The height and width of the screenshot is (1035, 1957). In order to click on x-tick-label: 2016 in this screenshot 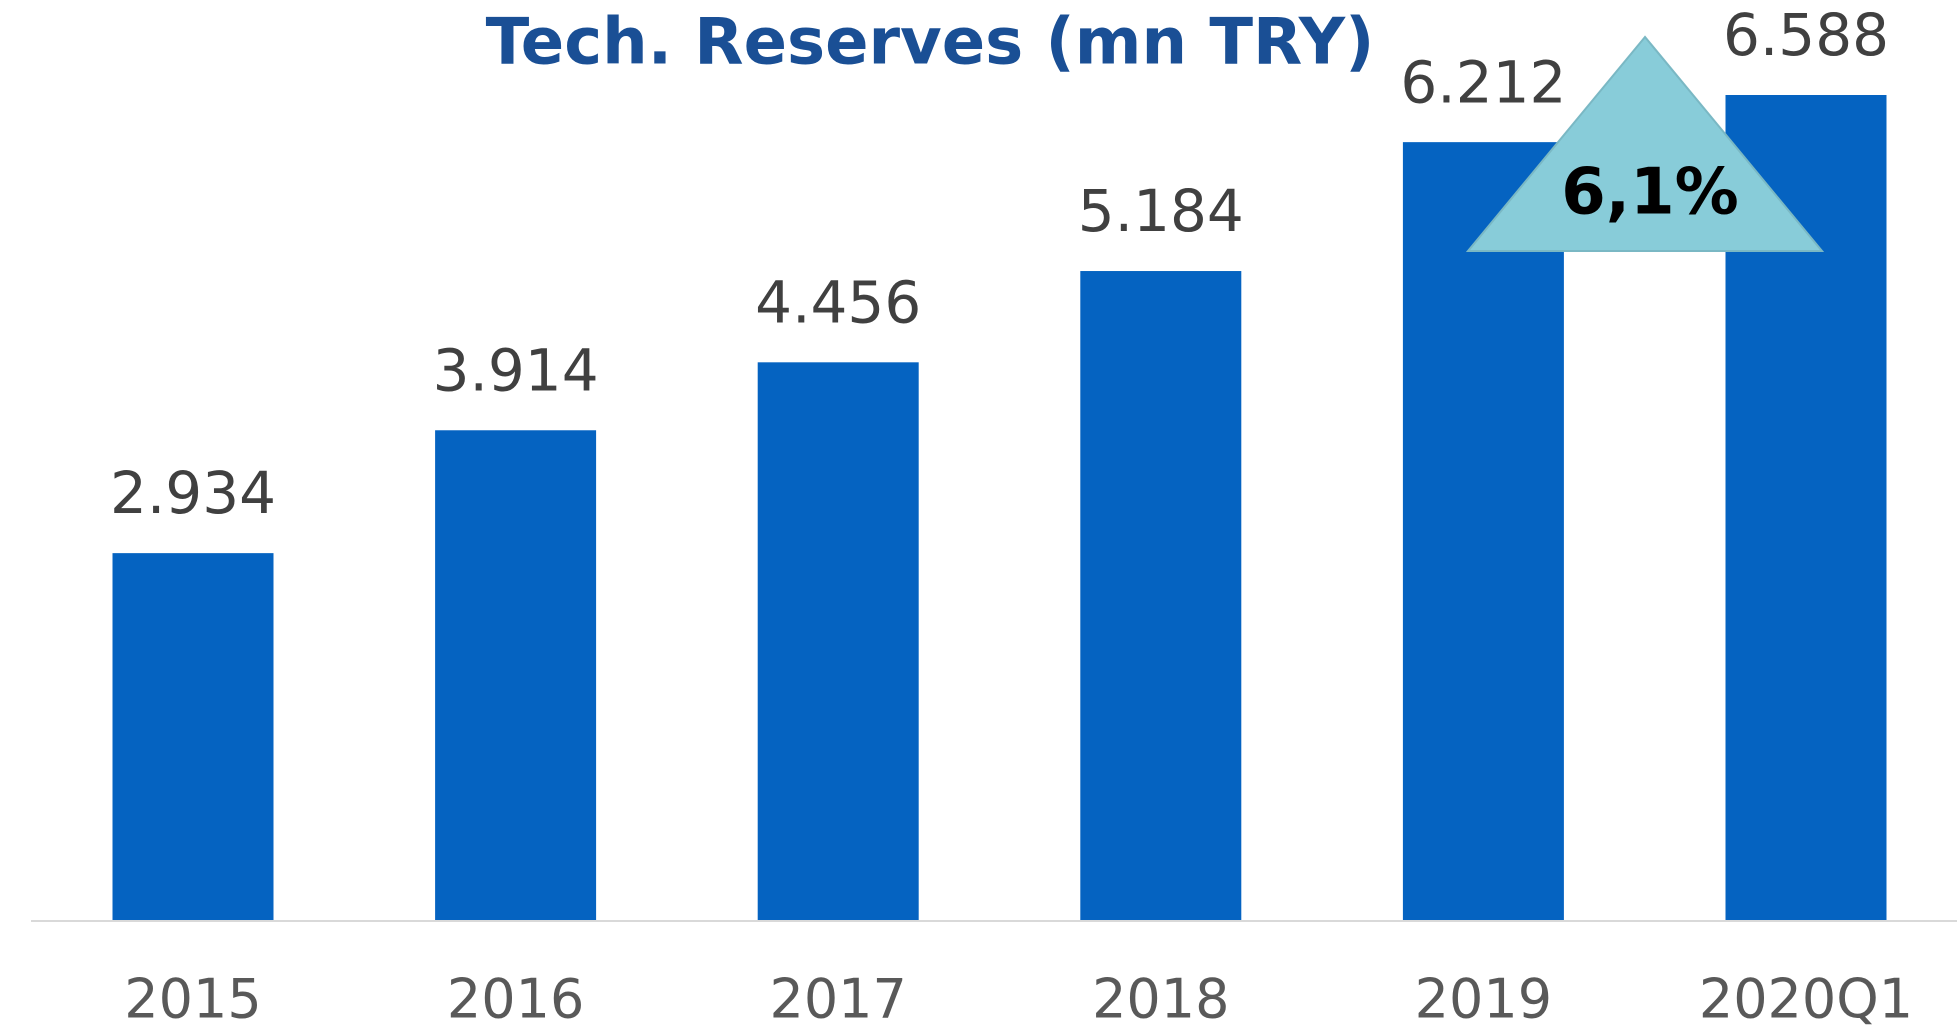, I will do `click(515, 999)`.